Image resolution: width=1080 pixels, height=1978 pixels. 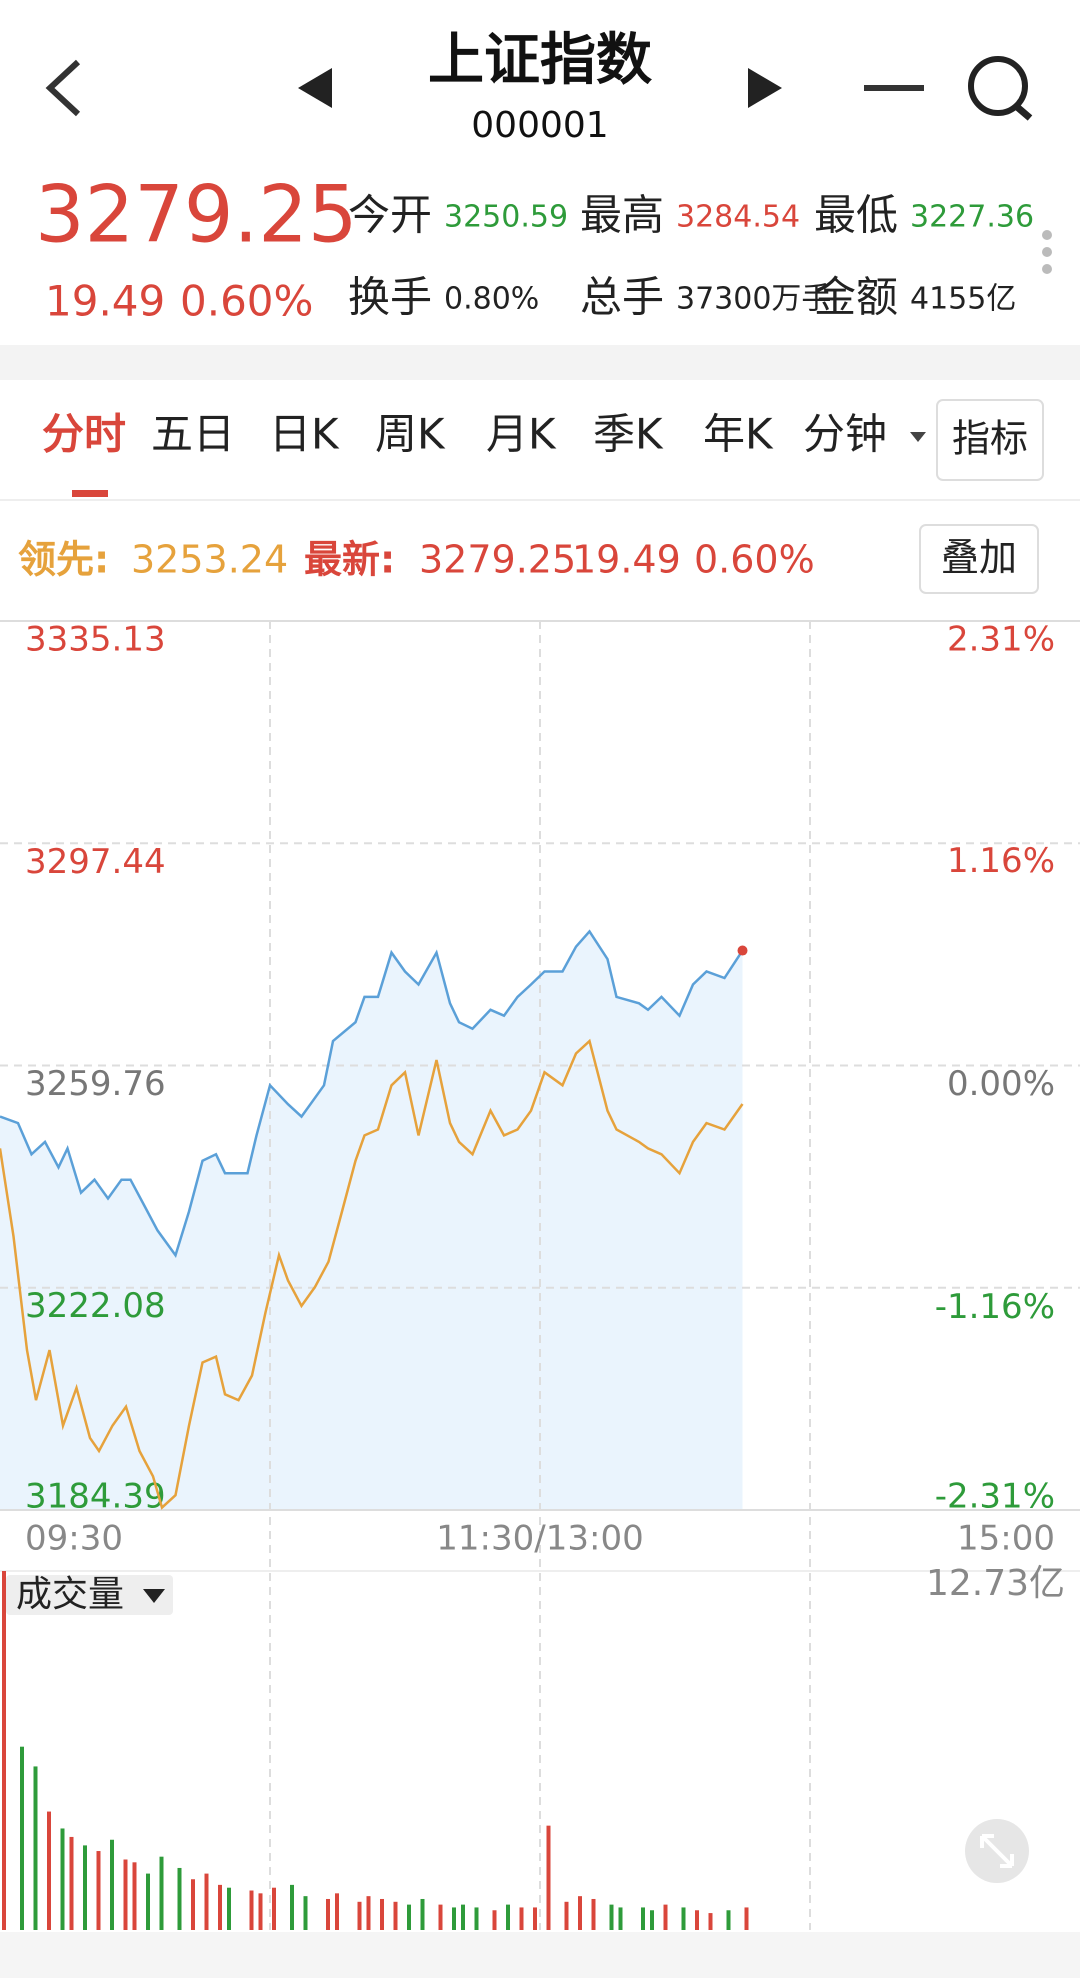 I want to click on y-tick-label: 3297.44, so click(x=95, y=862).